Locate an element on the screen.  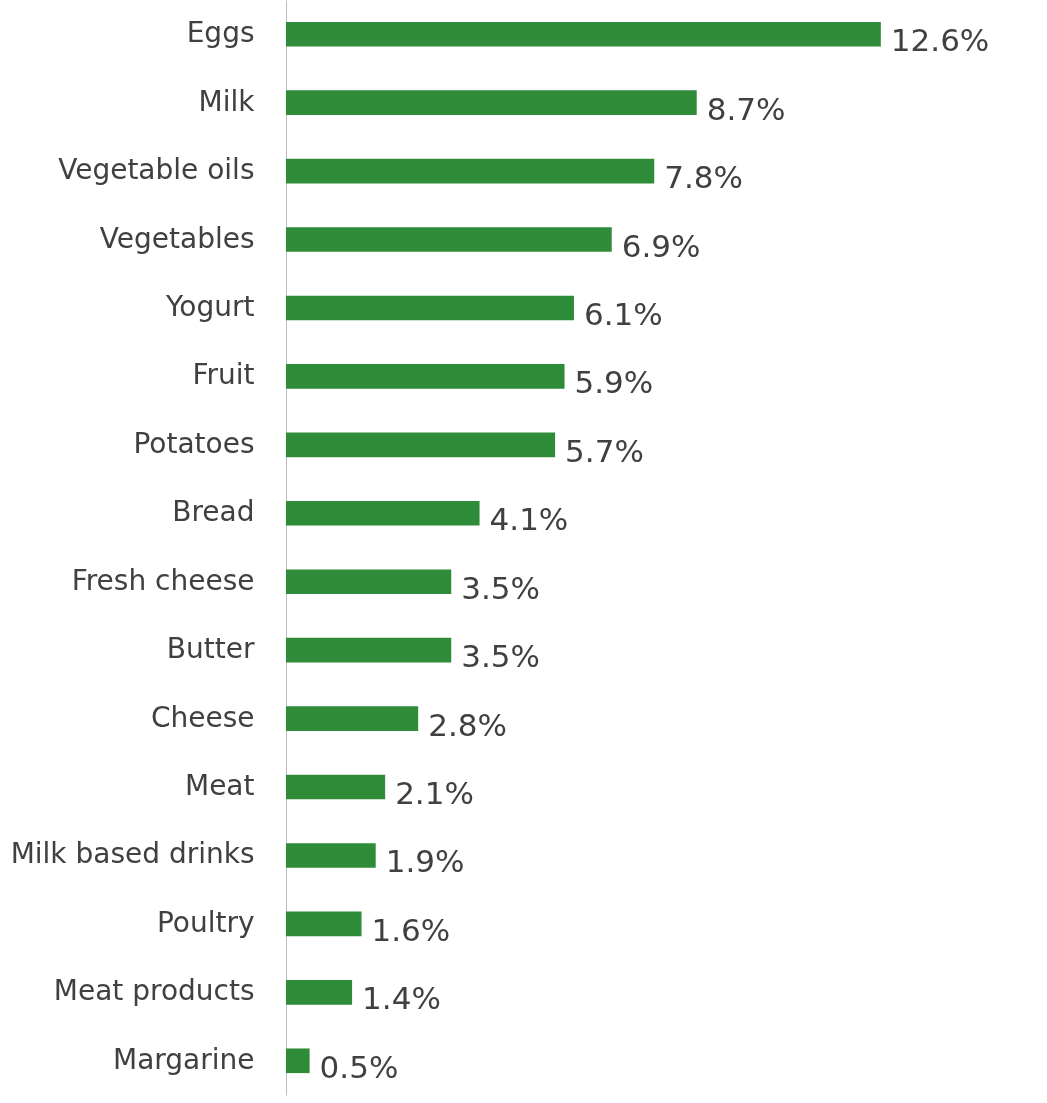
data-label: 2.8% is located at coordinates (467, 724).